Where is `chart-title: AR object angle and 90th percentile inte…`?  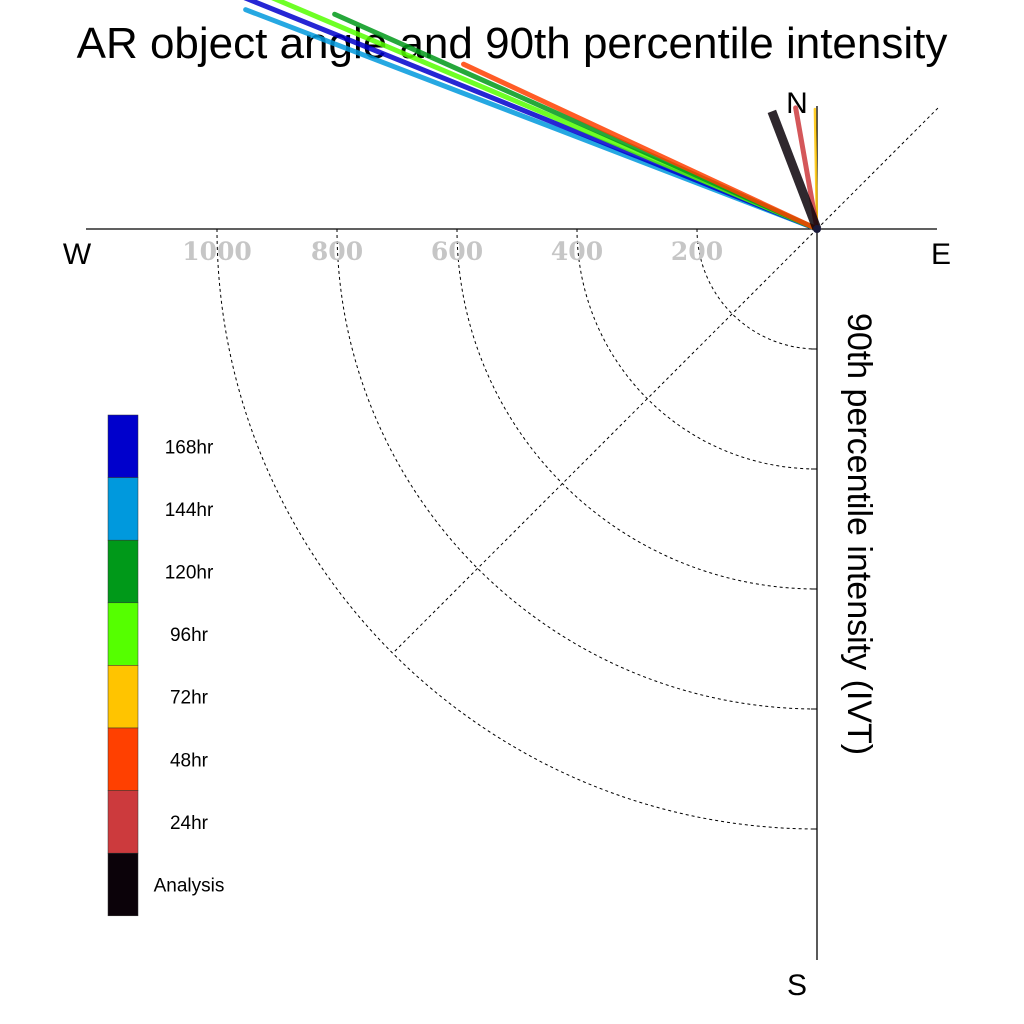
chart-title: AR object angle and 90th percentile inte… is located at coordinates (512, 43).